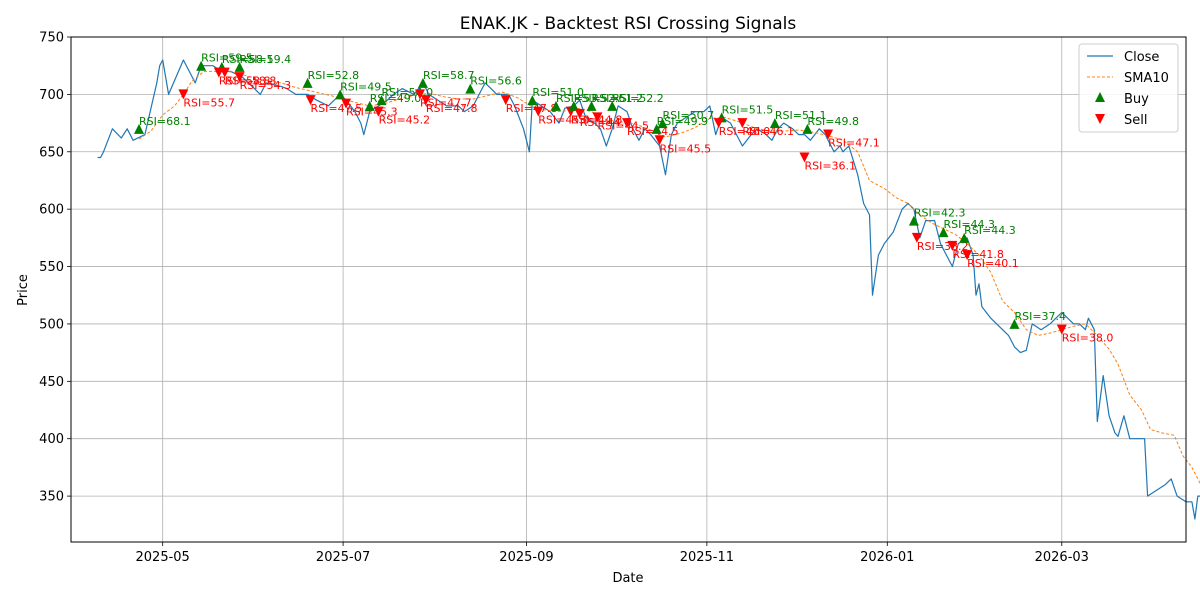 Image resolution: width=1200 pixels, height=600 pixels. I want to click on legend-buy-marker, so click(1100, 97).